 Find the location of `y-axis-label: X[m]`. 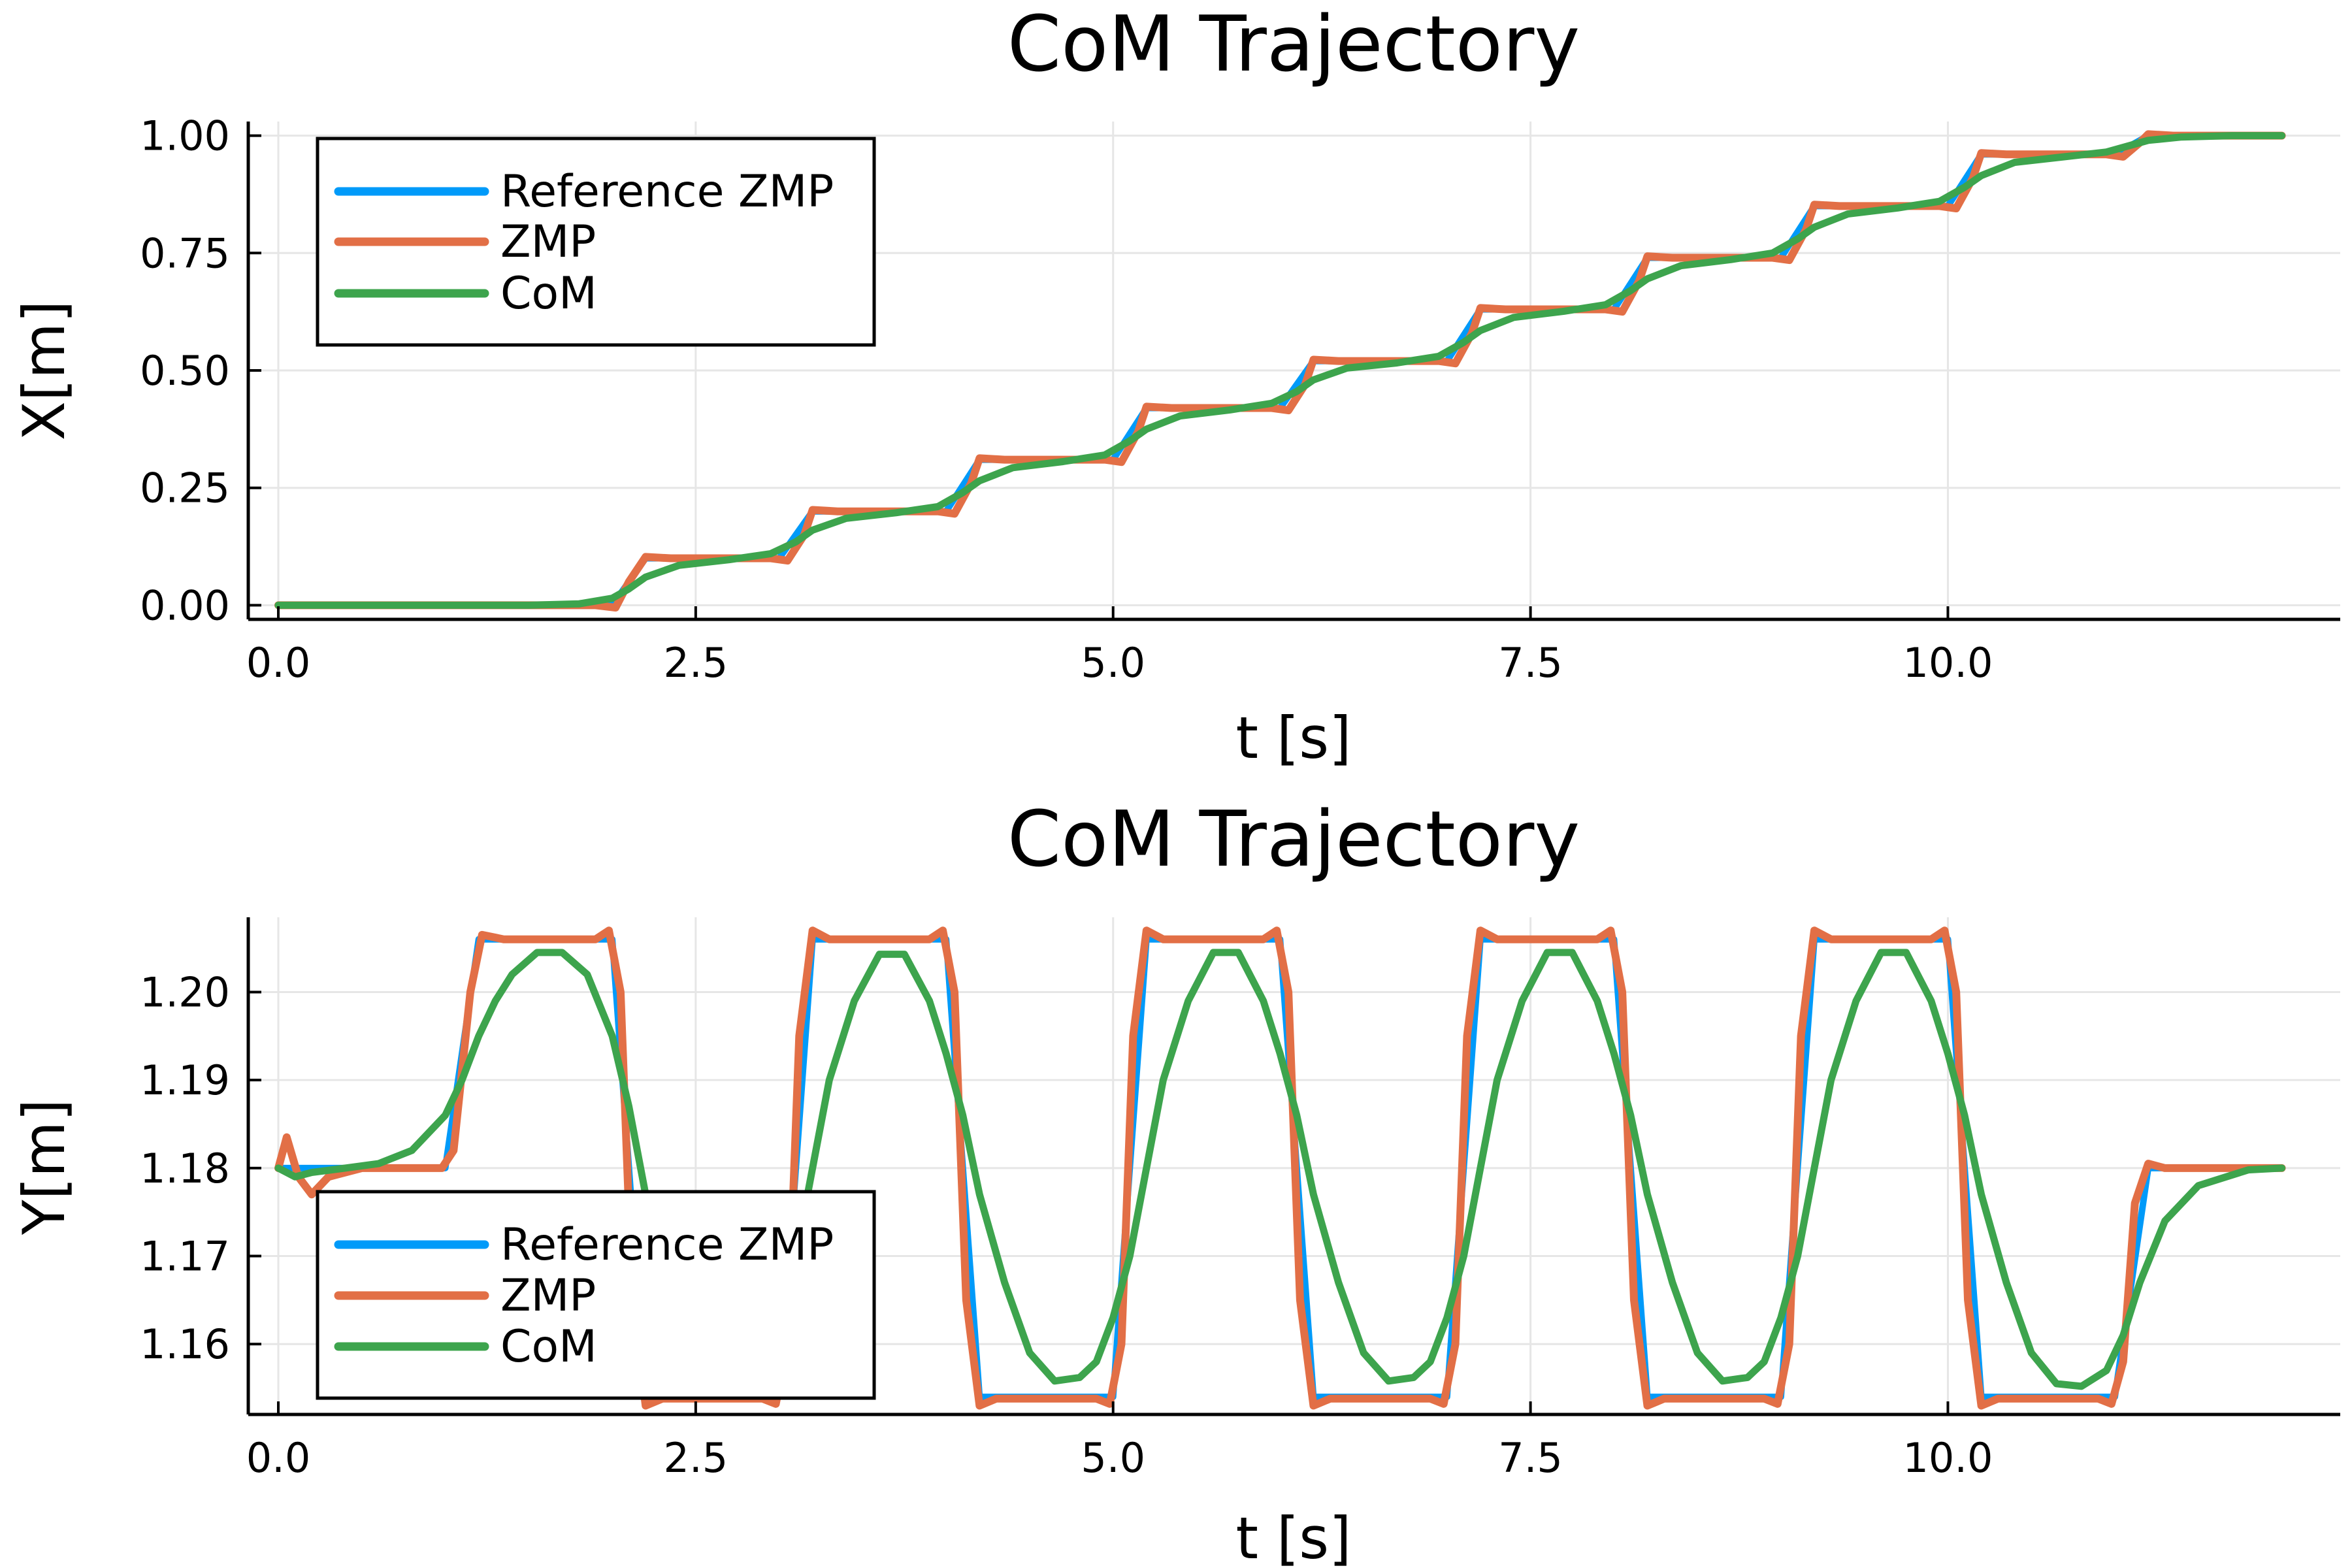

y-axis-label: X[m] is located at coordinates (44, 371).